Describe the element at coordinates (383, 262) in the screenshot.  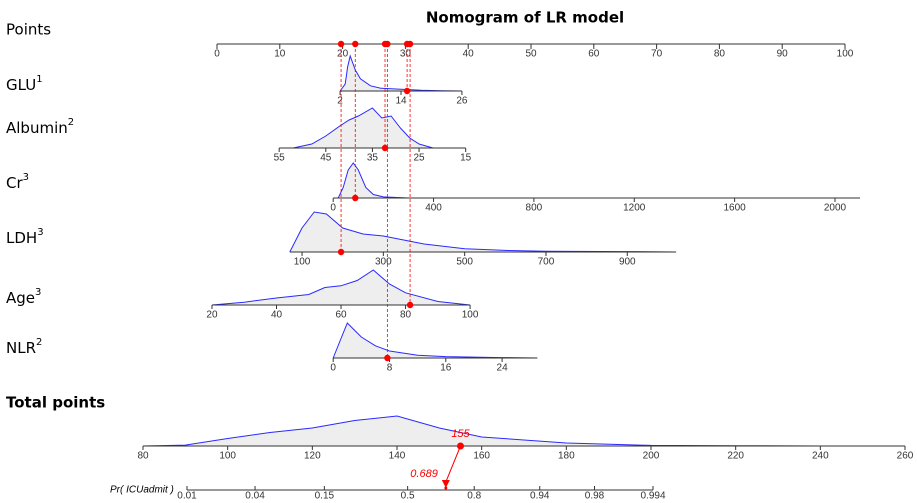
I see `x-tick-label: 300` at that location.